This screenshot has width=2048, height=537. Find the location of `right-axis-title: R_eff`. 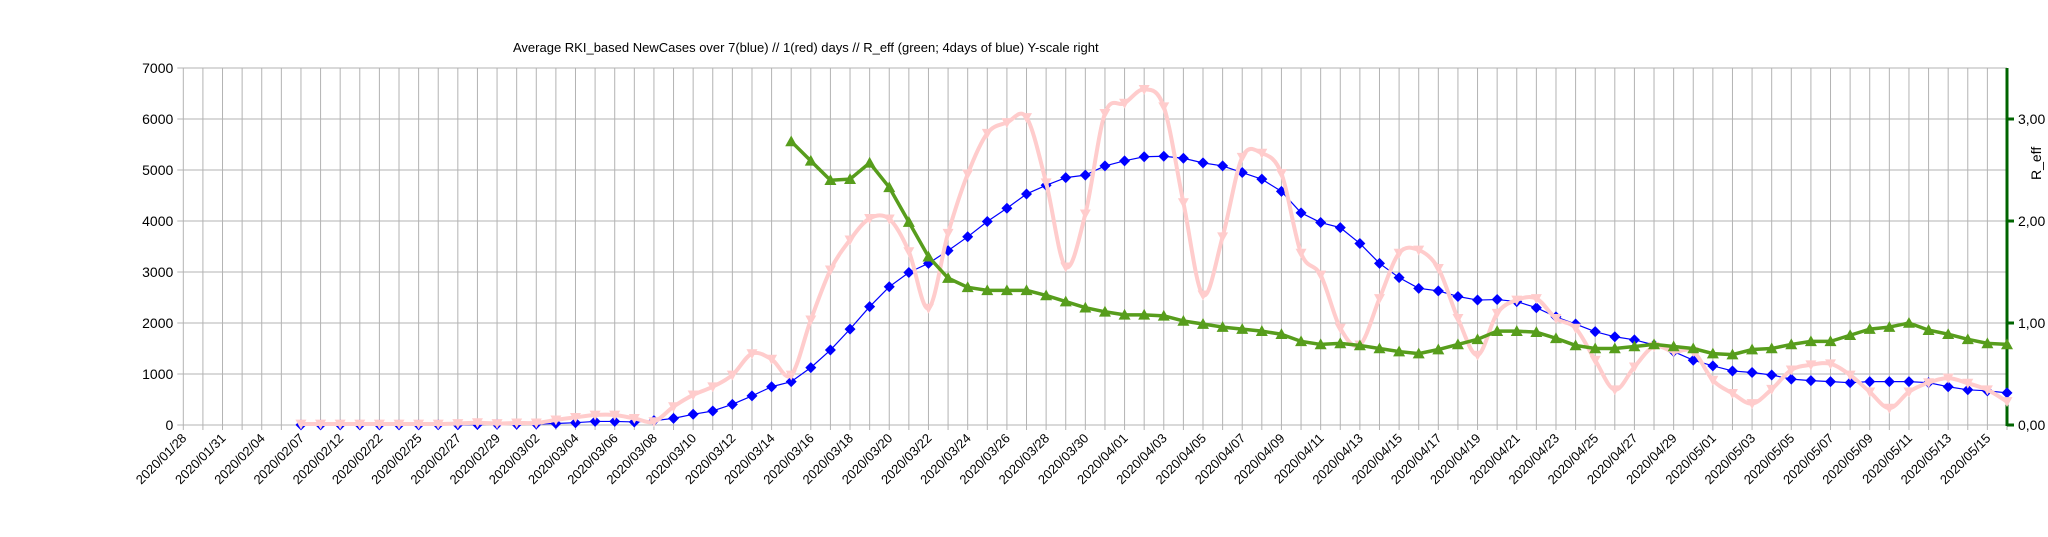

right-axis-title: R_eff is located at coordinates (2036, 163).